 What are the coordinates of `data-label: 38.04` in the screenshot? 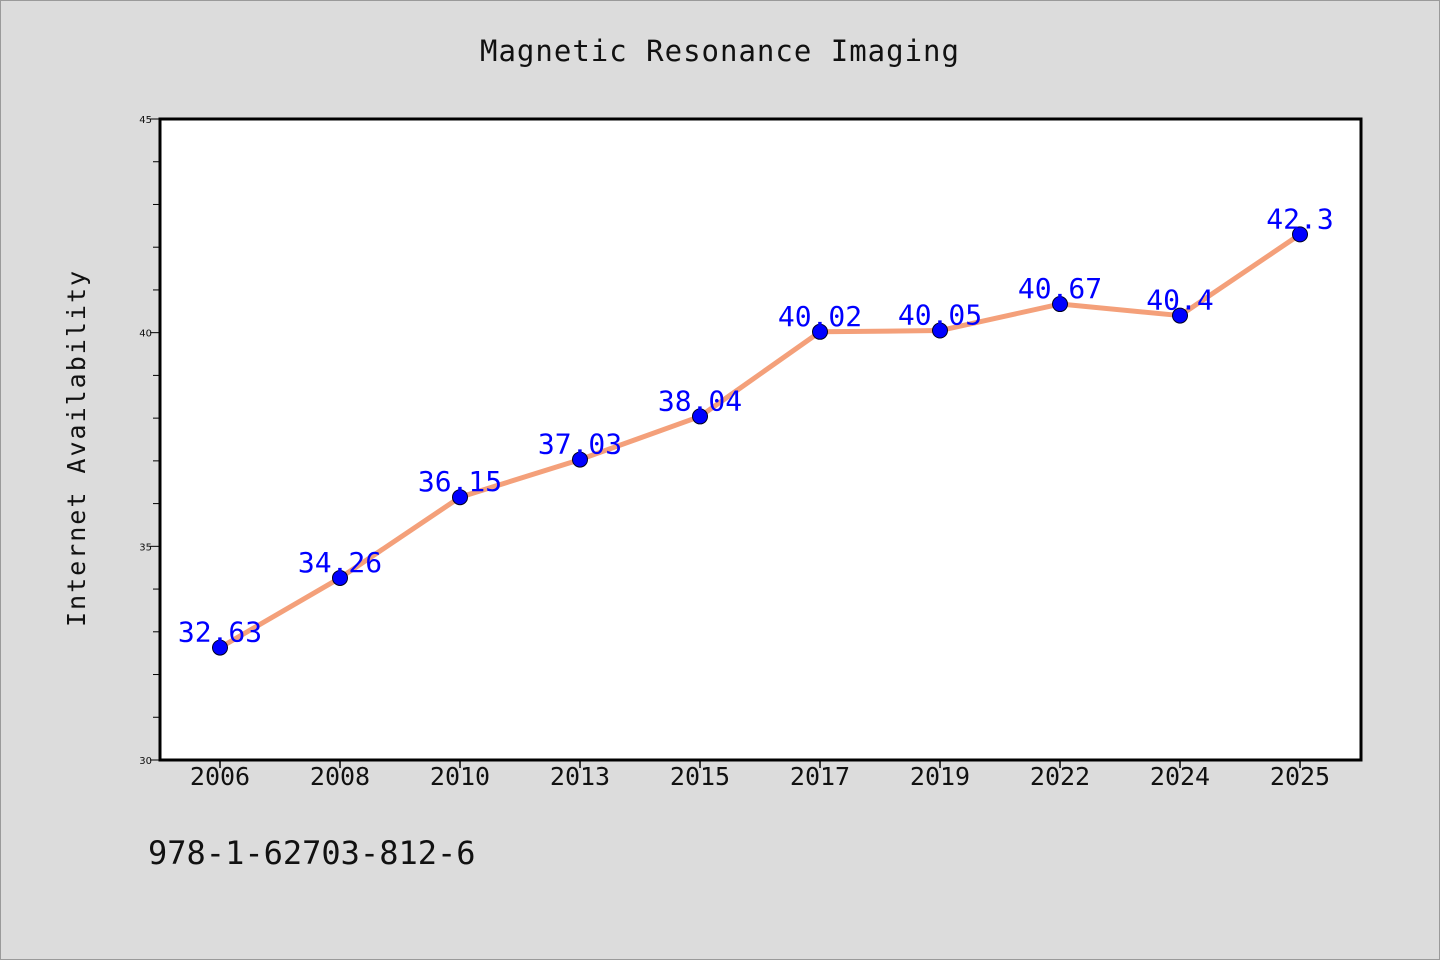 It's located at (700, 400).